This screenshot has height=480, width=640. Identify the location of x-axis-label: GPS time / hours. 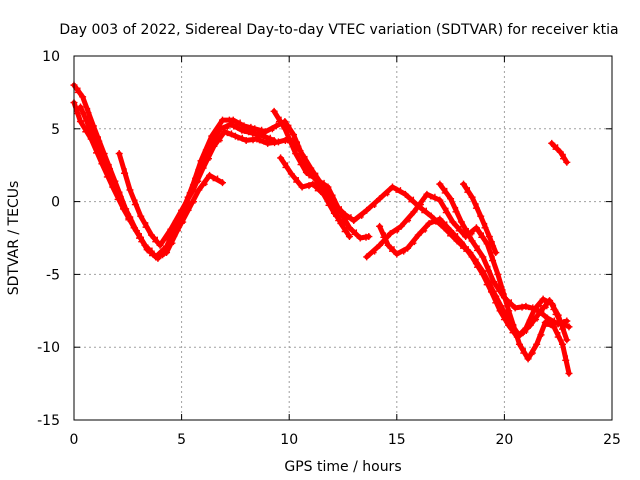
(342, 467).